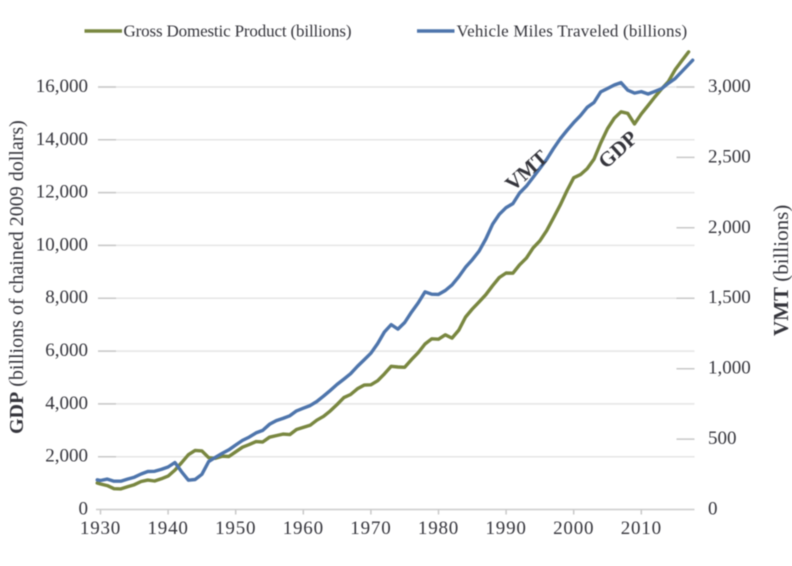  Describe the element at coordinates (17, 277) in the screenshot. I see `svg-text:GDP (billions of chained 2009: GDP (billions of chained 2009 dollars)` at that location.